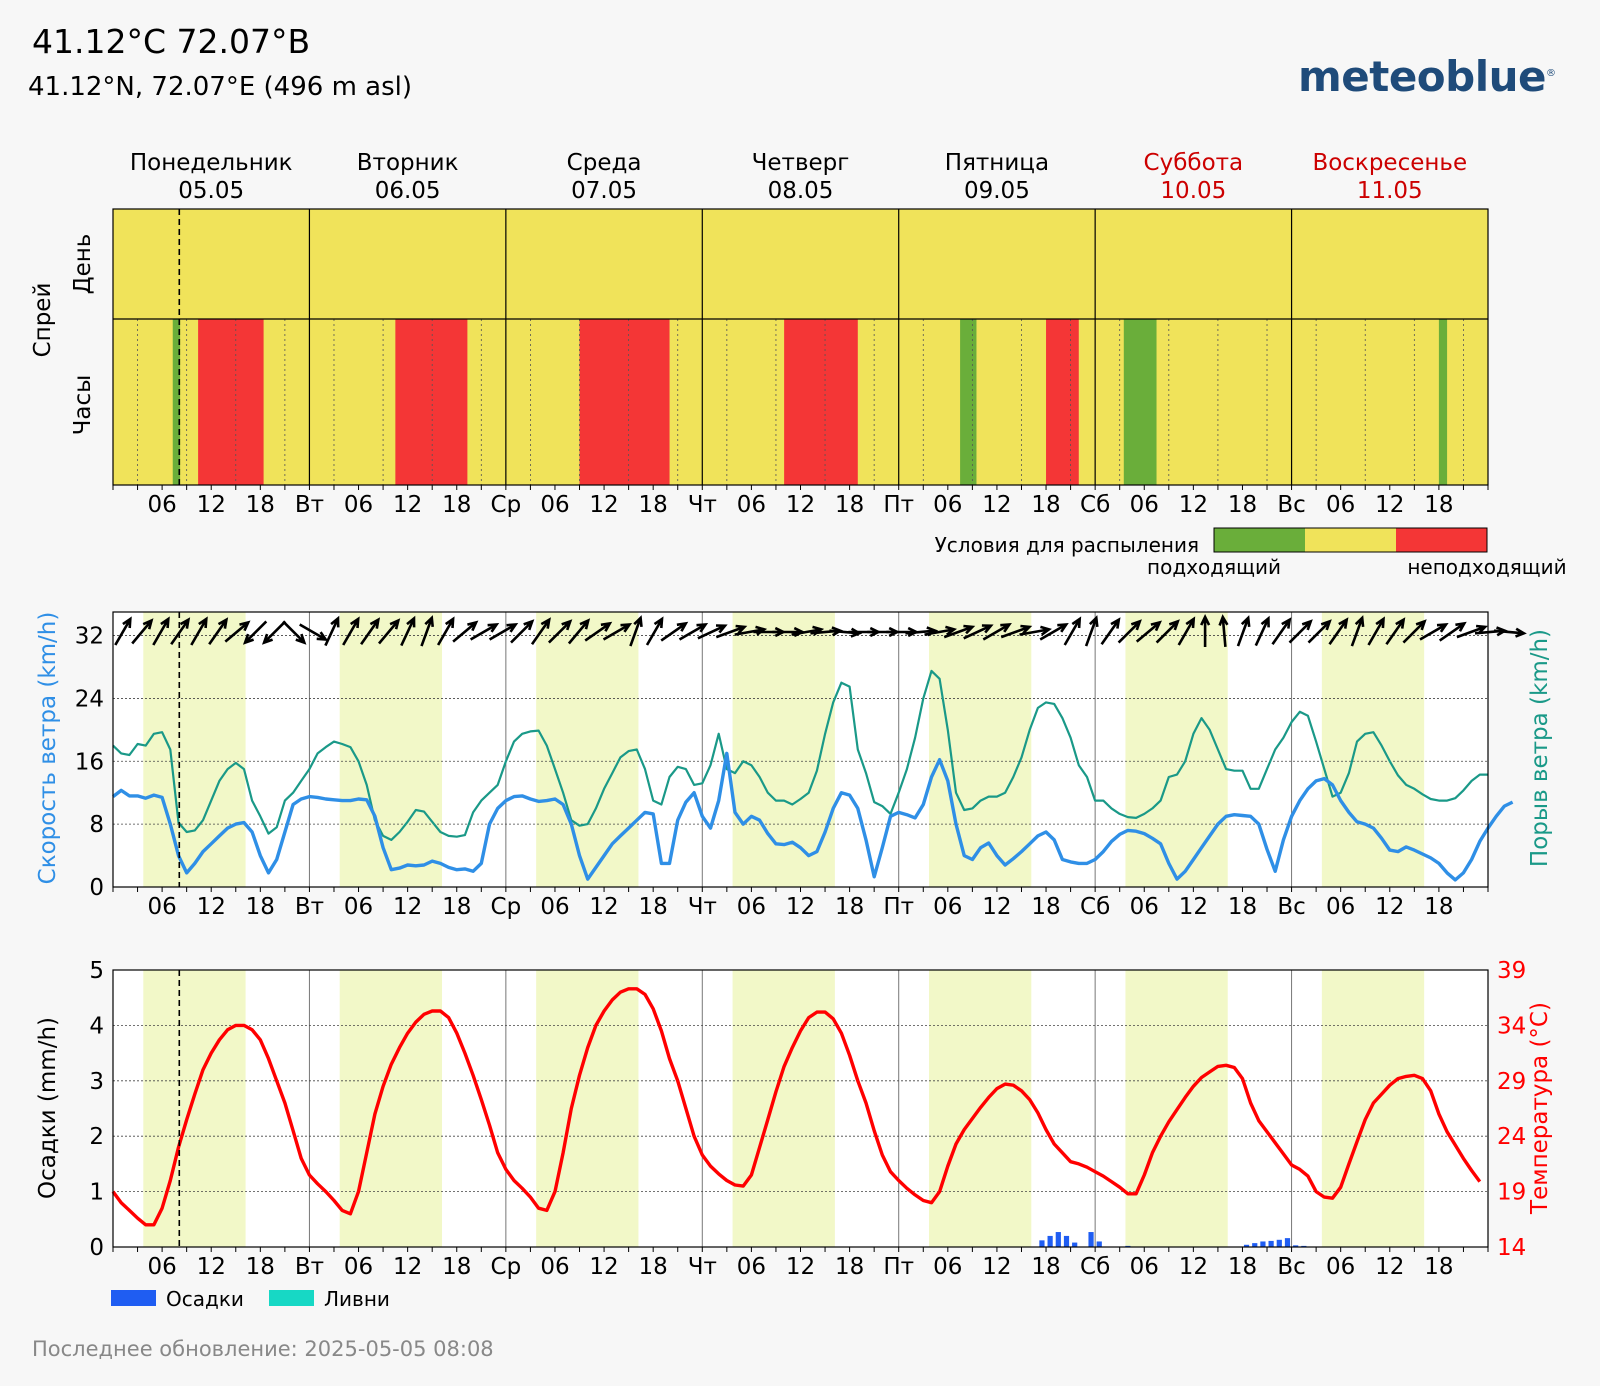  Describe the element at coordinates (604, 191) in the screenshot. I see `day-date: 07.05` at that location.